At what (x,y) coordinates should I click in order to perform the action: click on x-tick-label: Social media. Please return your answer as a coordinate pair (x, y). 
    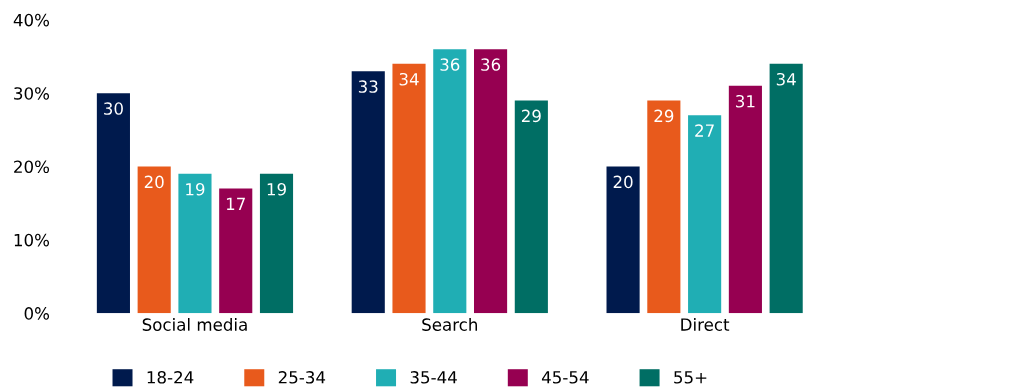
    Looking at the image, I should click on (194, 324).